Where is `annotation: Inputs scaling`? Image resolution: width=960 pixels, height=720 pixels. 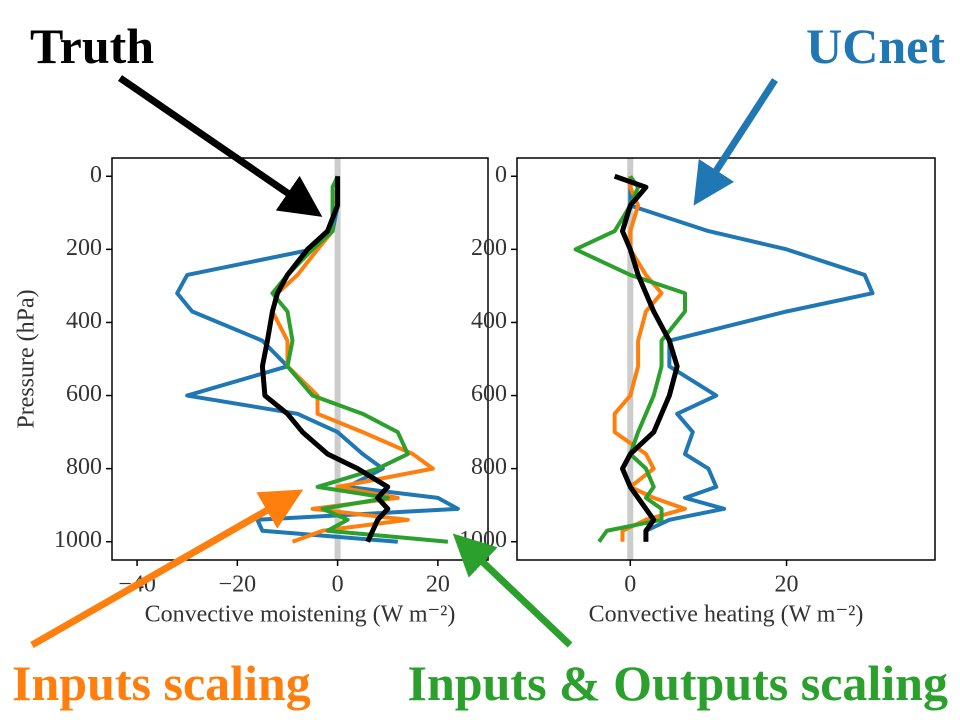
annotation: Inputs scaling is located at coordinates (161, 683).